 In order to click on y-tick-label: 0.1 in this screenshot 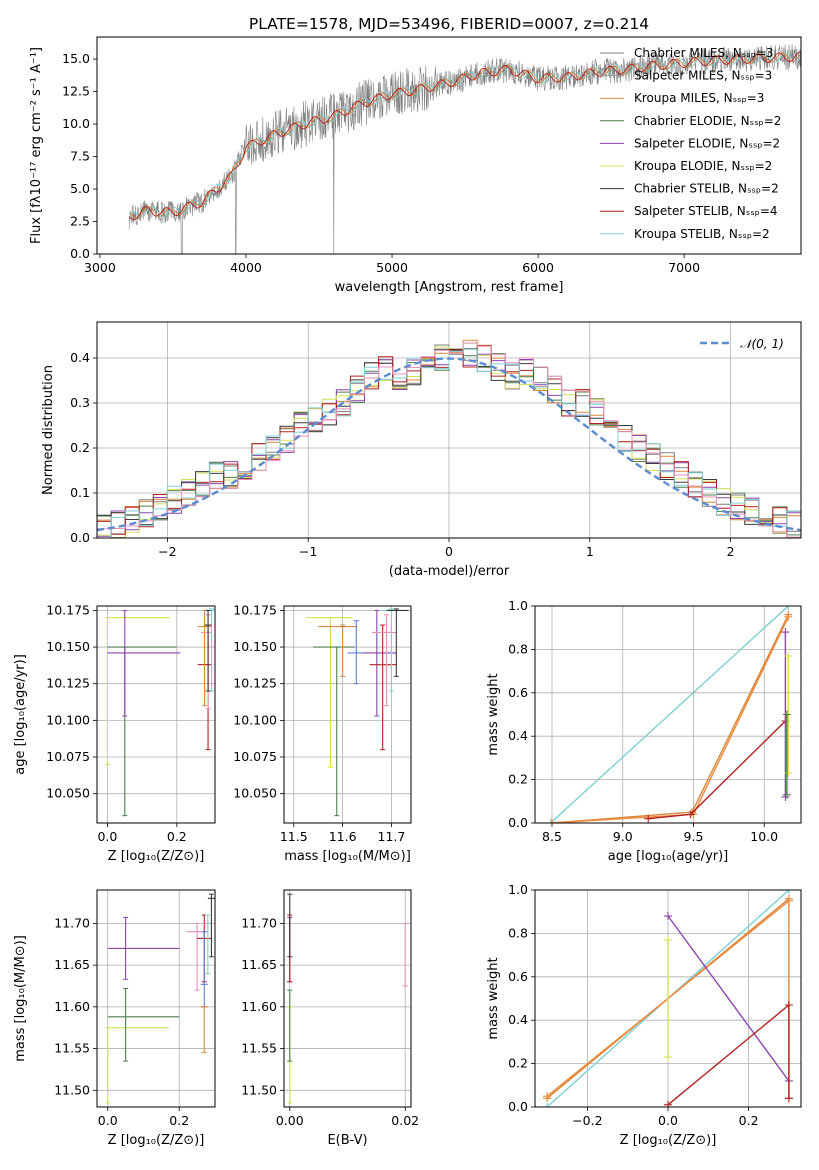, I will do `click(80, 492)`.